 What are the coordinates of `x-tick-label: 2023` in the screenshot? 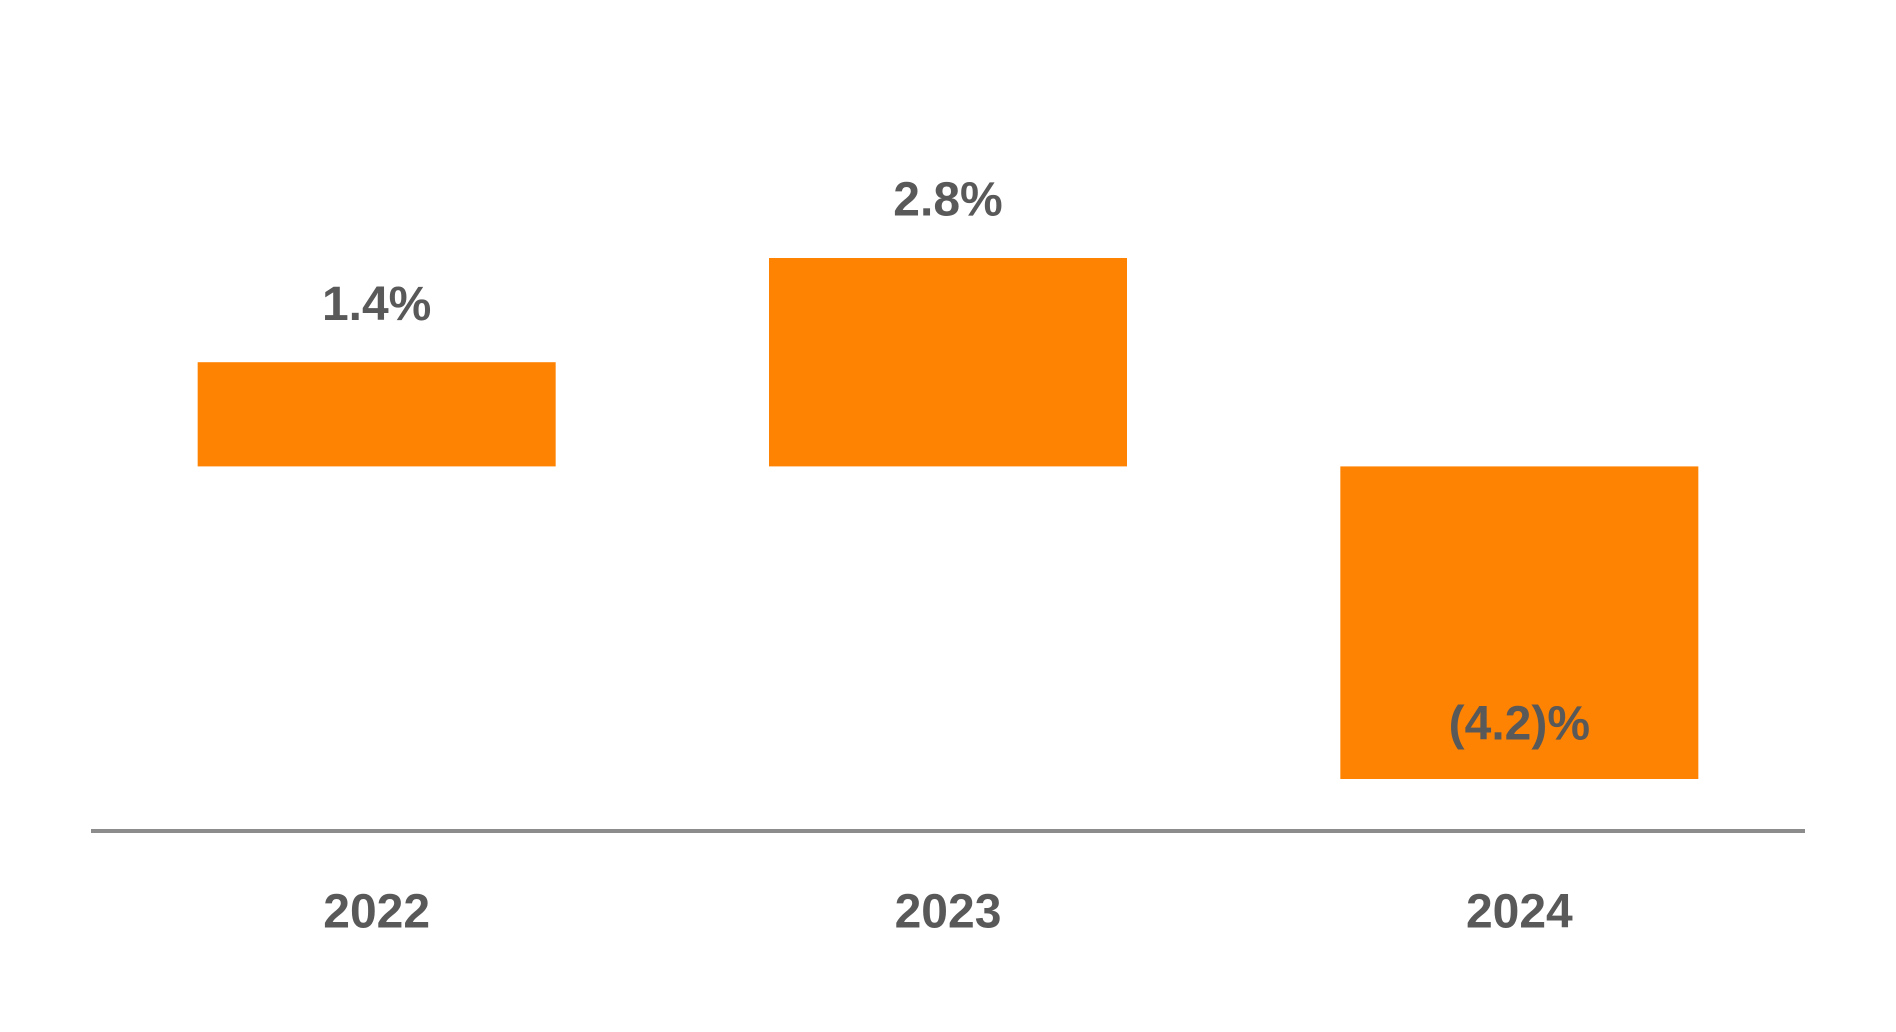 It's located at (948, 912).